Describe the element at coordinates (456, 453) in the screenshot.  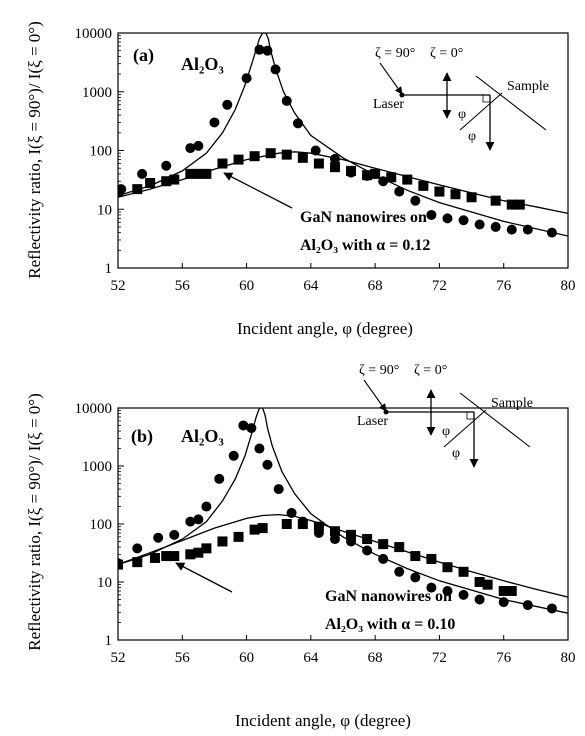
I see `phi-label-reflected: φ` at that location.